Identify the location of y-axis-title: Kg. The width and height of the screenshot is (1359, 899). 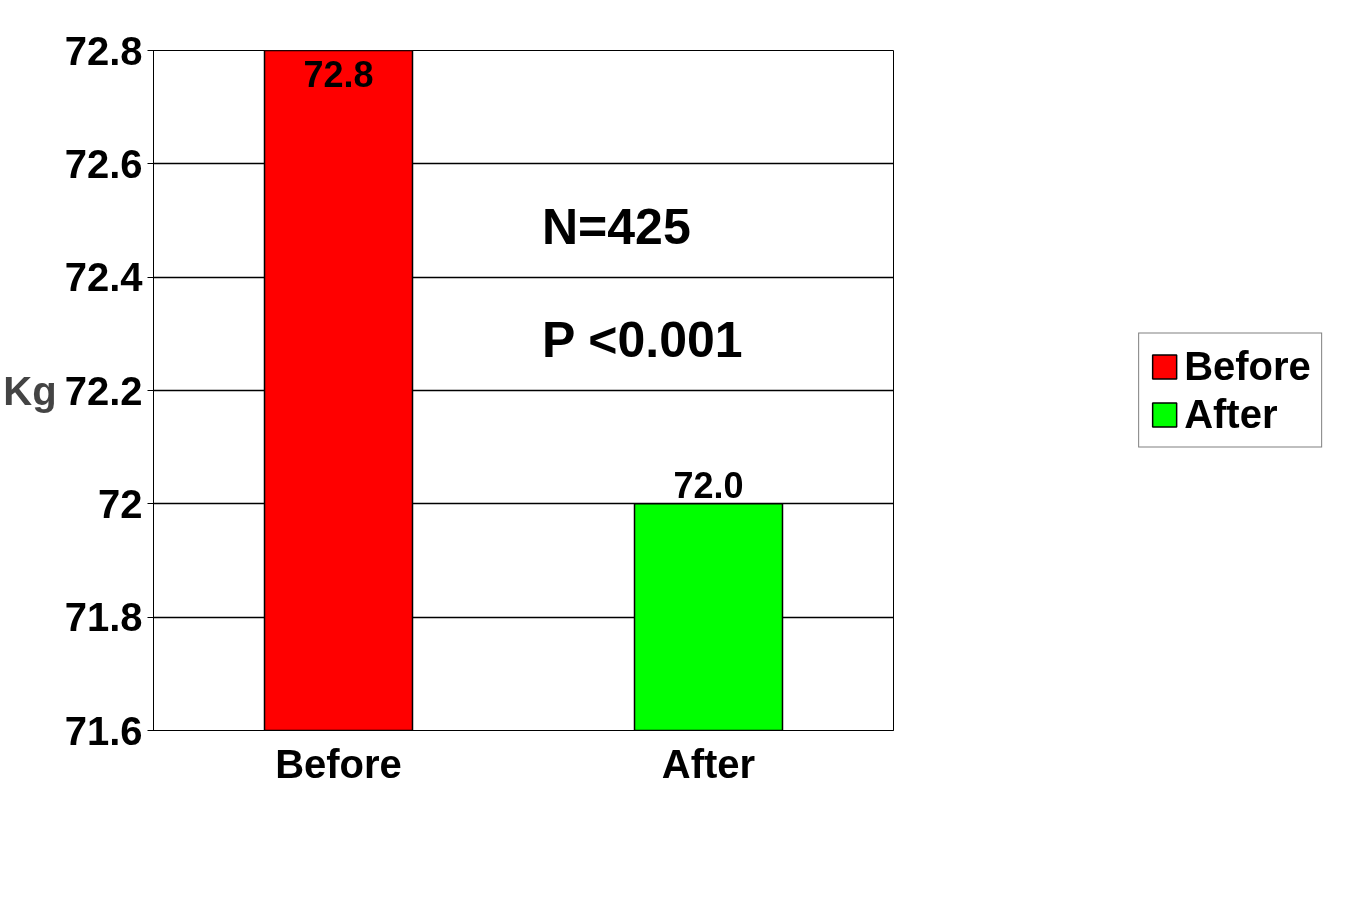
(30, 390).